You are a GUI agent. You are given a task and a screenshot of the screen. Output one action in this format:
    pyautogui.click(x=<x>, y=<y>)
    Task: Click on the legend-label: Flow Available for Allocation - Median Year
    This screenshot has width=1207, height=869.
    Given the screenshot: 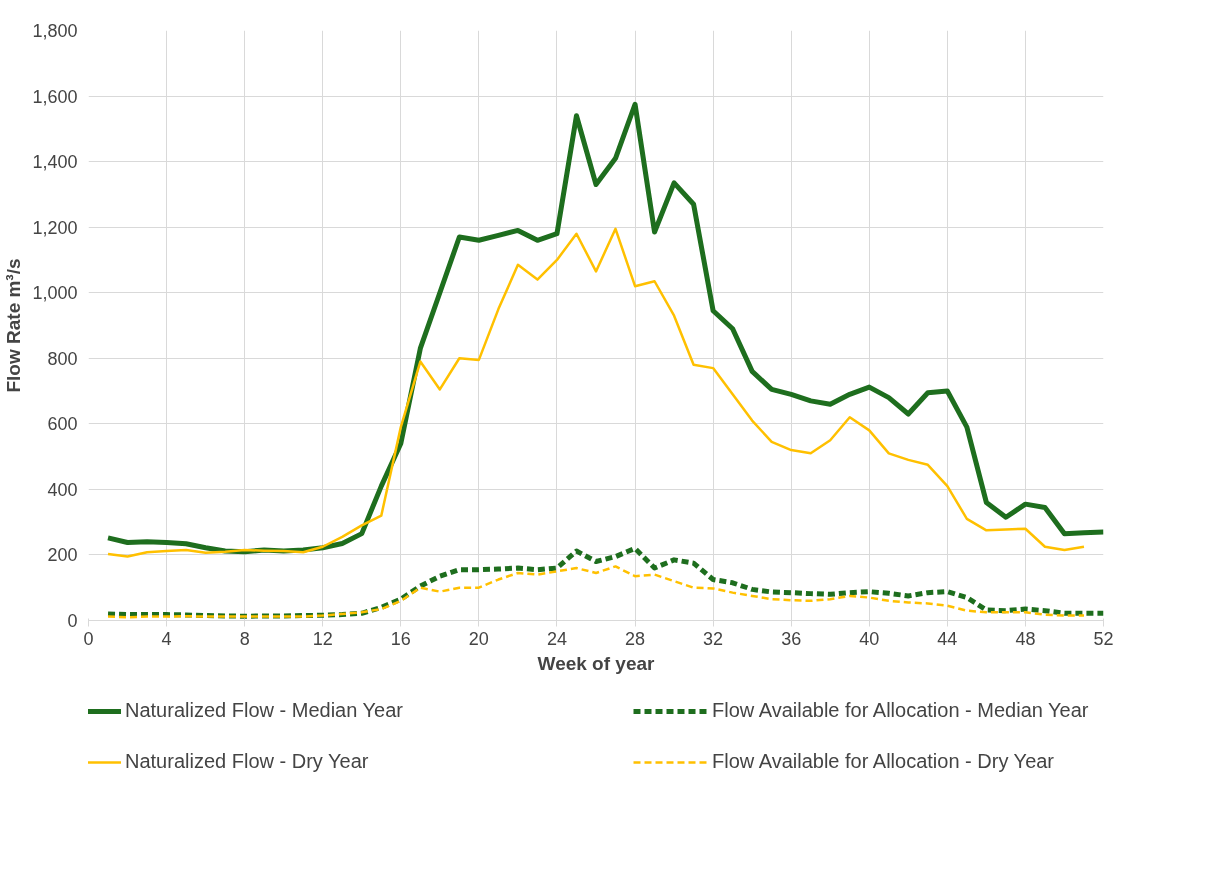 What is the action you would take?
    pyautogui.click(x=901, y=710)
    